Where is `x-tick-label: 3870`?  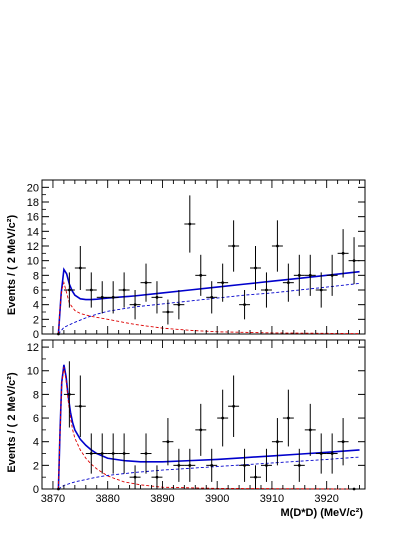 x-tick-label: 3870 is located at coordinates (53, 499).